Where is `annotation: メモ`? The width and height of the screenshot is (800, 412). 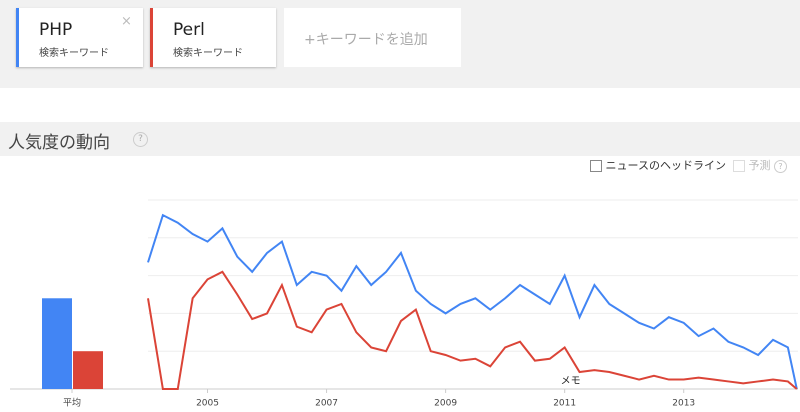 annotation: メモ is located at coordinates (571, 381).